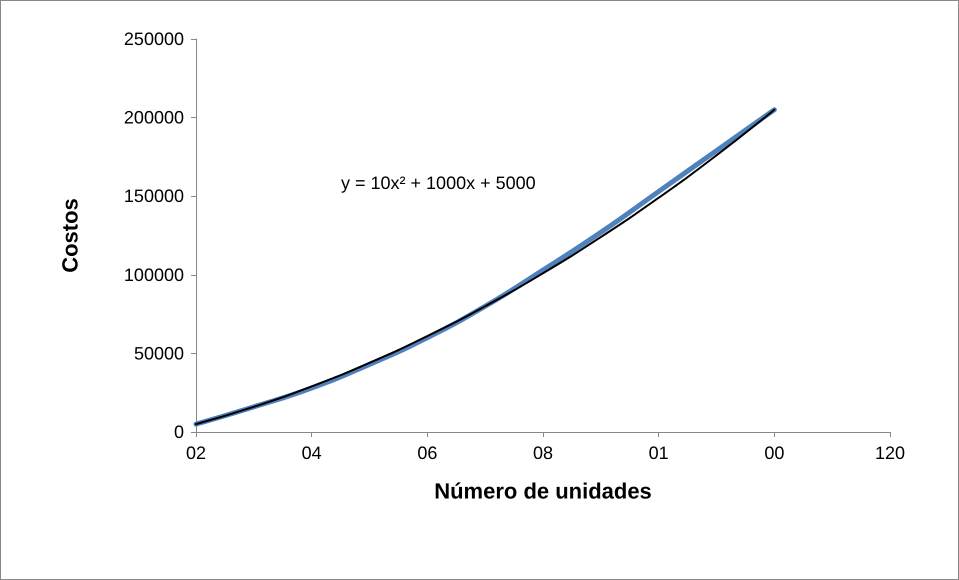 This screenshot has width=959, height=580. What do you see at coordinates (159, 353) in the screenshot?
I see `y-tick-label: 50000` at bounding box center [159, 353].